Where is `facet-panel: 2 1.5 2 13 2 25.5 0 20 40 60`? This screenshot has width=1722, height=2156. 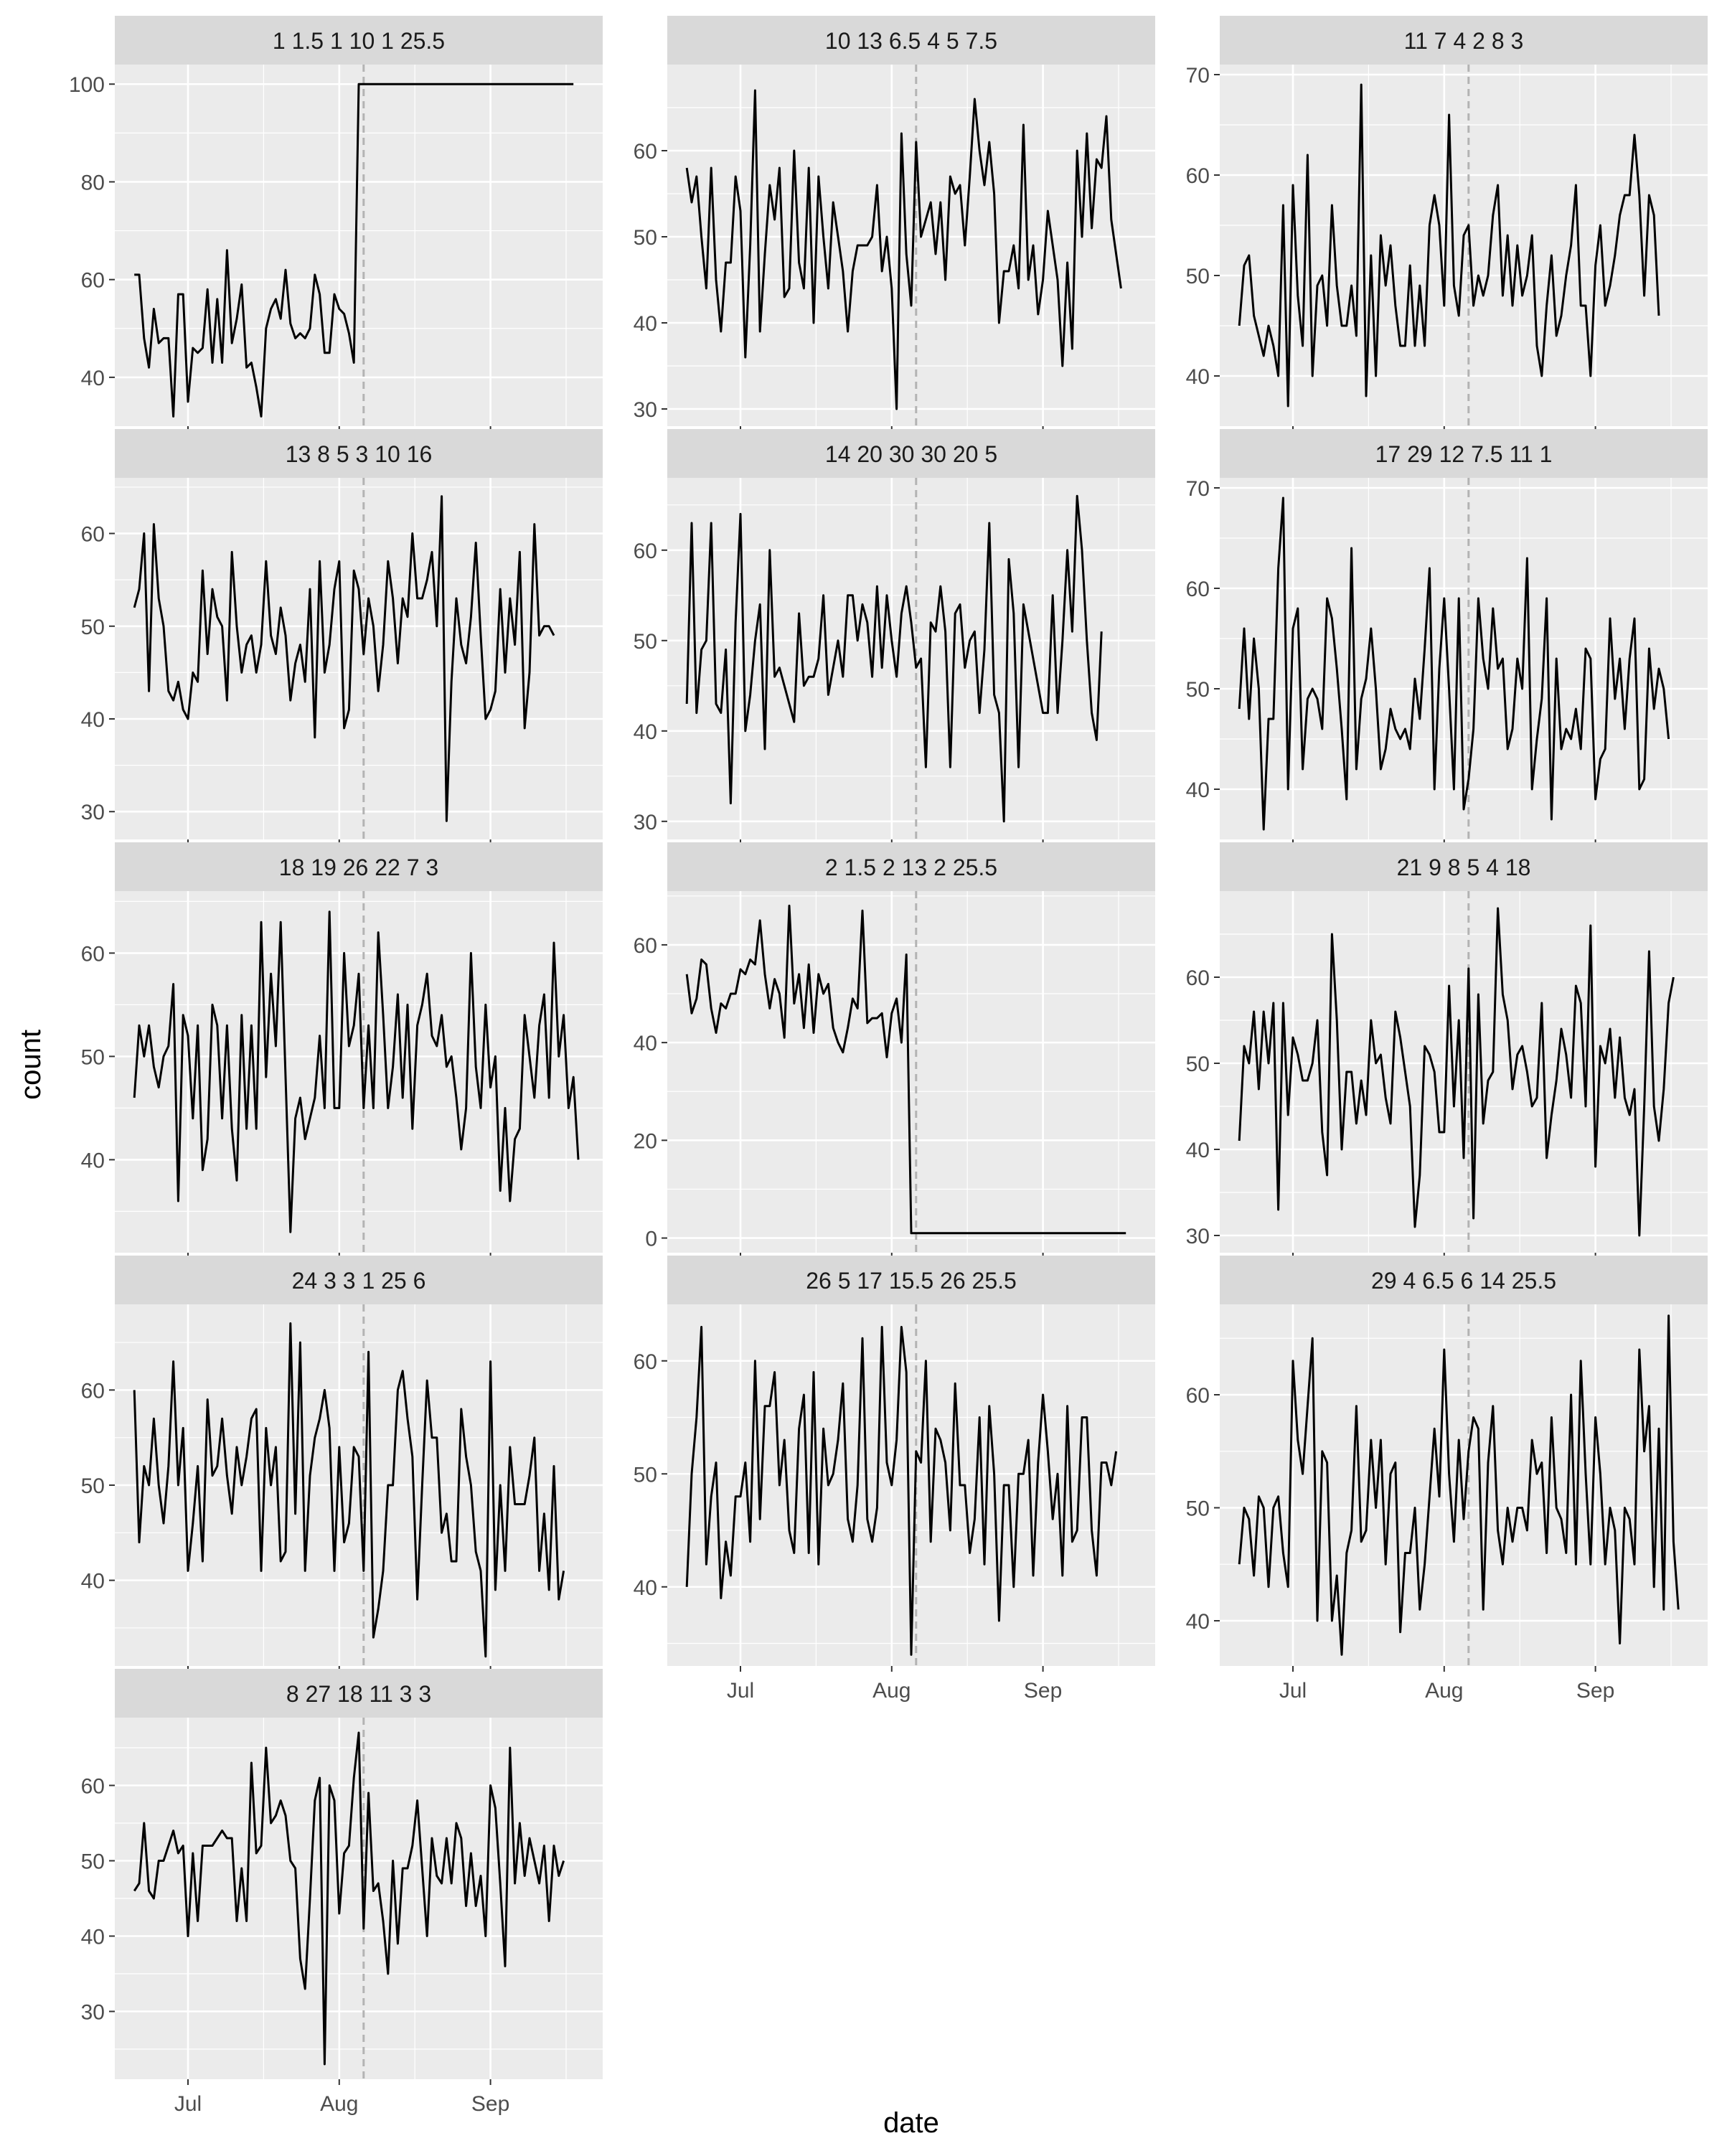 facet-panel: 2 1.5 2 13 2 25.5 0 20 40 60 is located at coordinates (895, 1050).